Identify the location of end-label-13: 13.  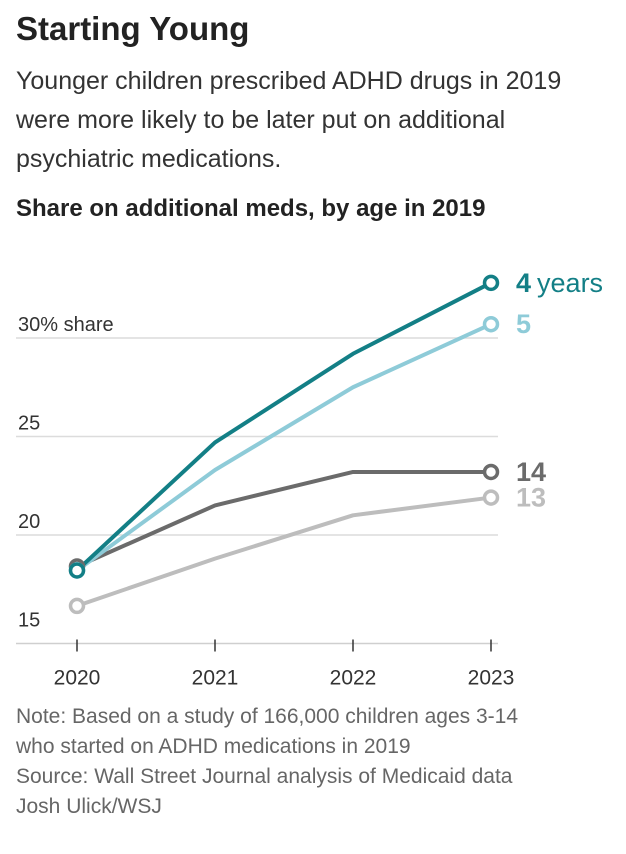
(531, 498).